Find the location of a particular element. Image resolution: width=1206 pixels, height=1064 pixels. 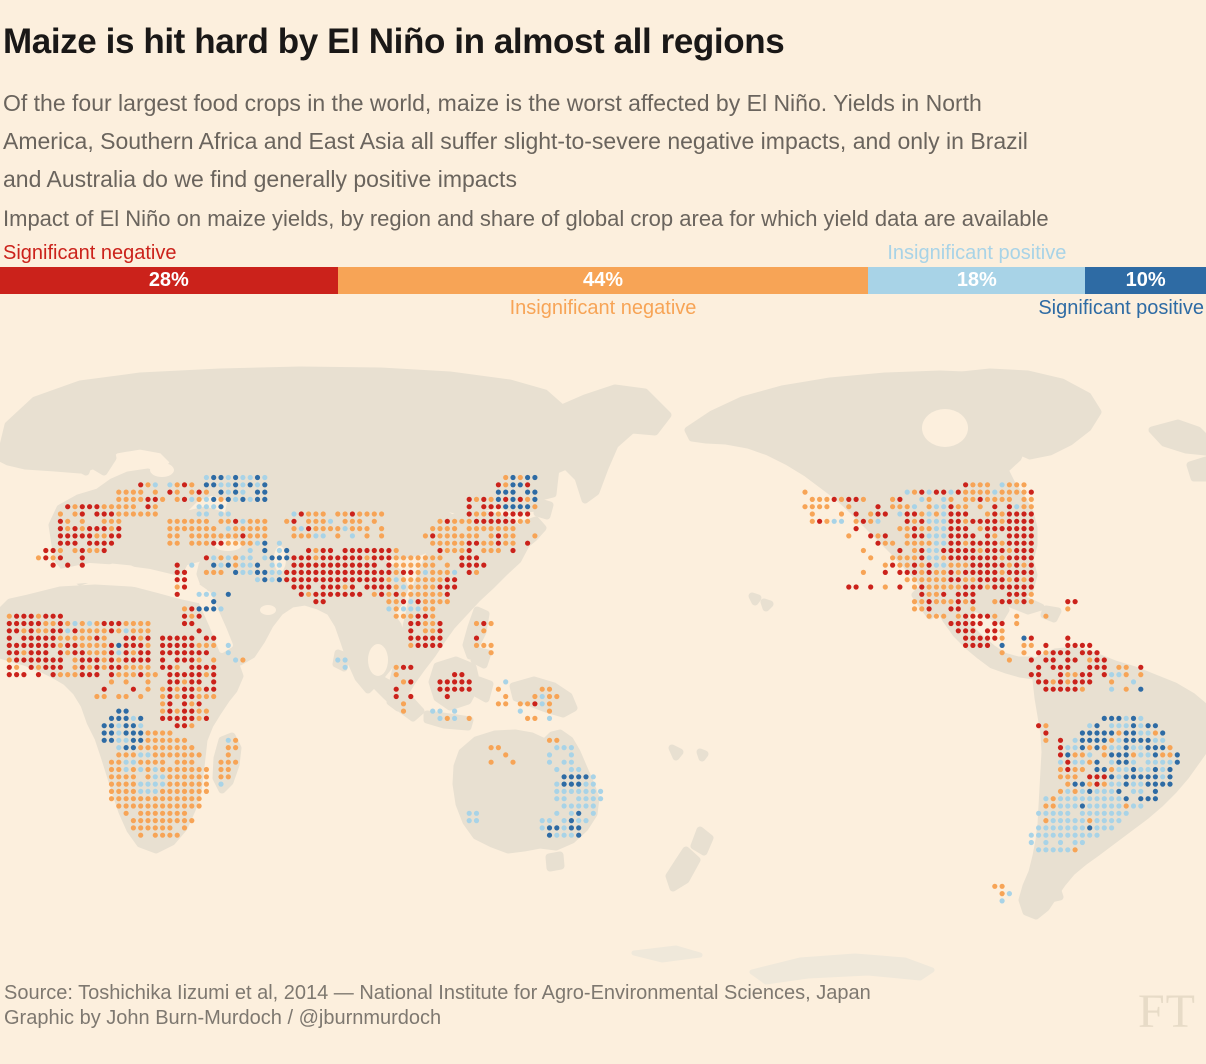

bar-segment-value: 18% is located at coordinates (976, 280).